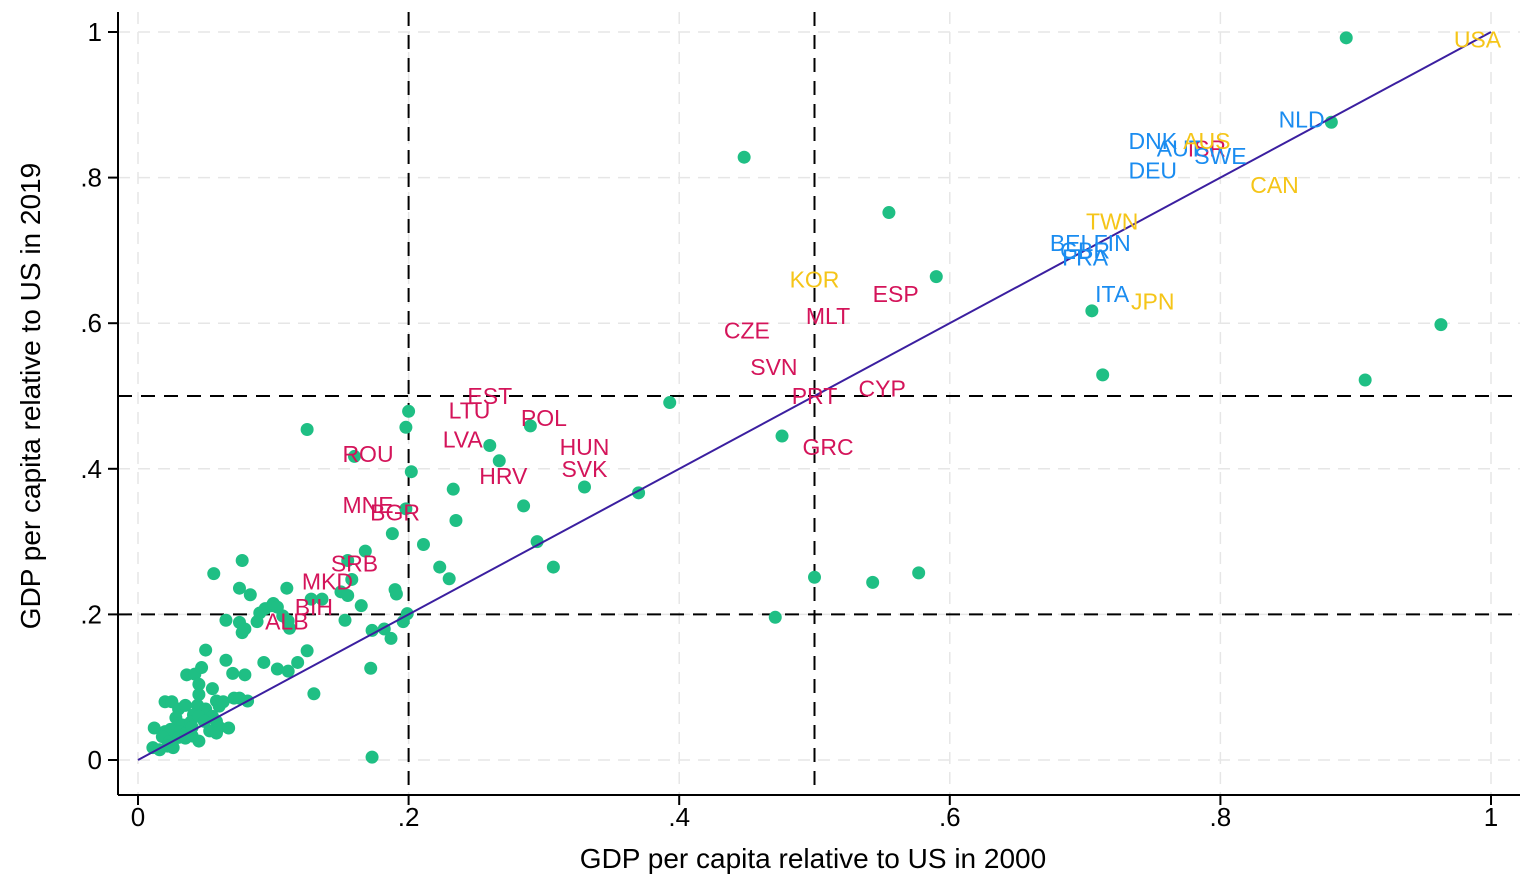 This screenshot has width=1536, height=886. What do you see at coordinates (896, 294) in the screenshot?
I see `point-label-esp: ESP` at bounding box center [896, 294].